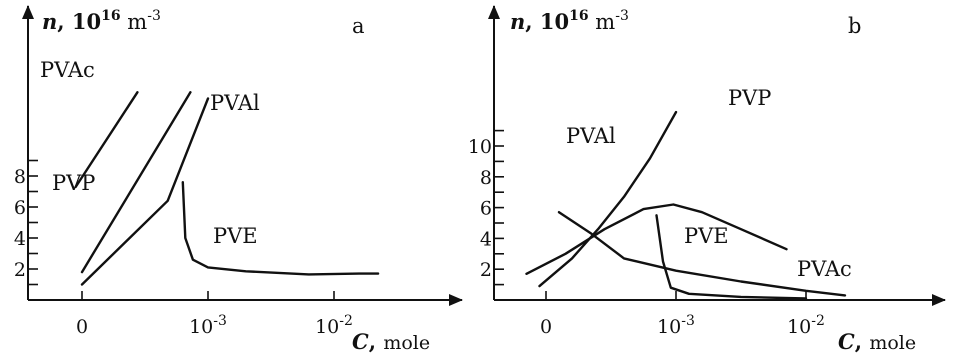 The width and height of the screenshot is (963, 356). Describe the element at coordinates (480, 147) in the screenshot. I see `y-tick-label: 10` at that location.